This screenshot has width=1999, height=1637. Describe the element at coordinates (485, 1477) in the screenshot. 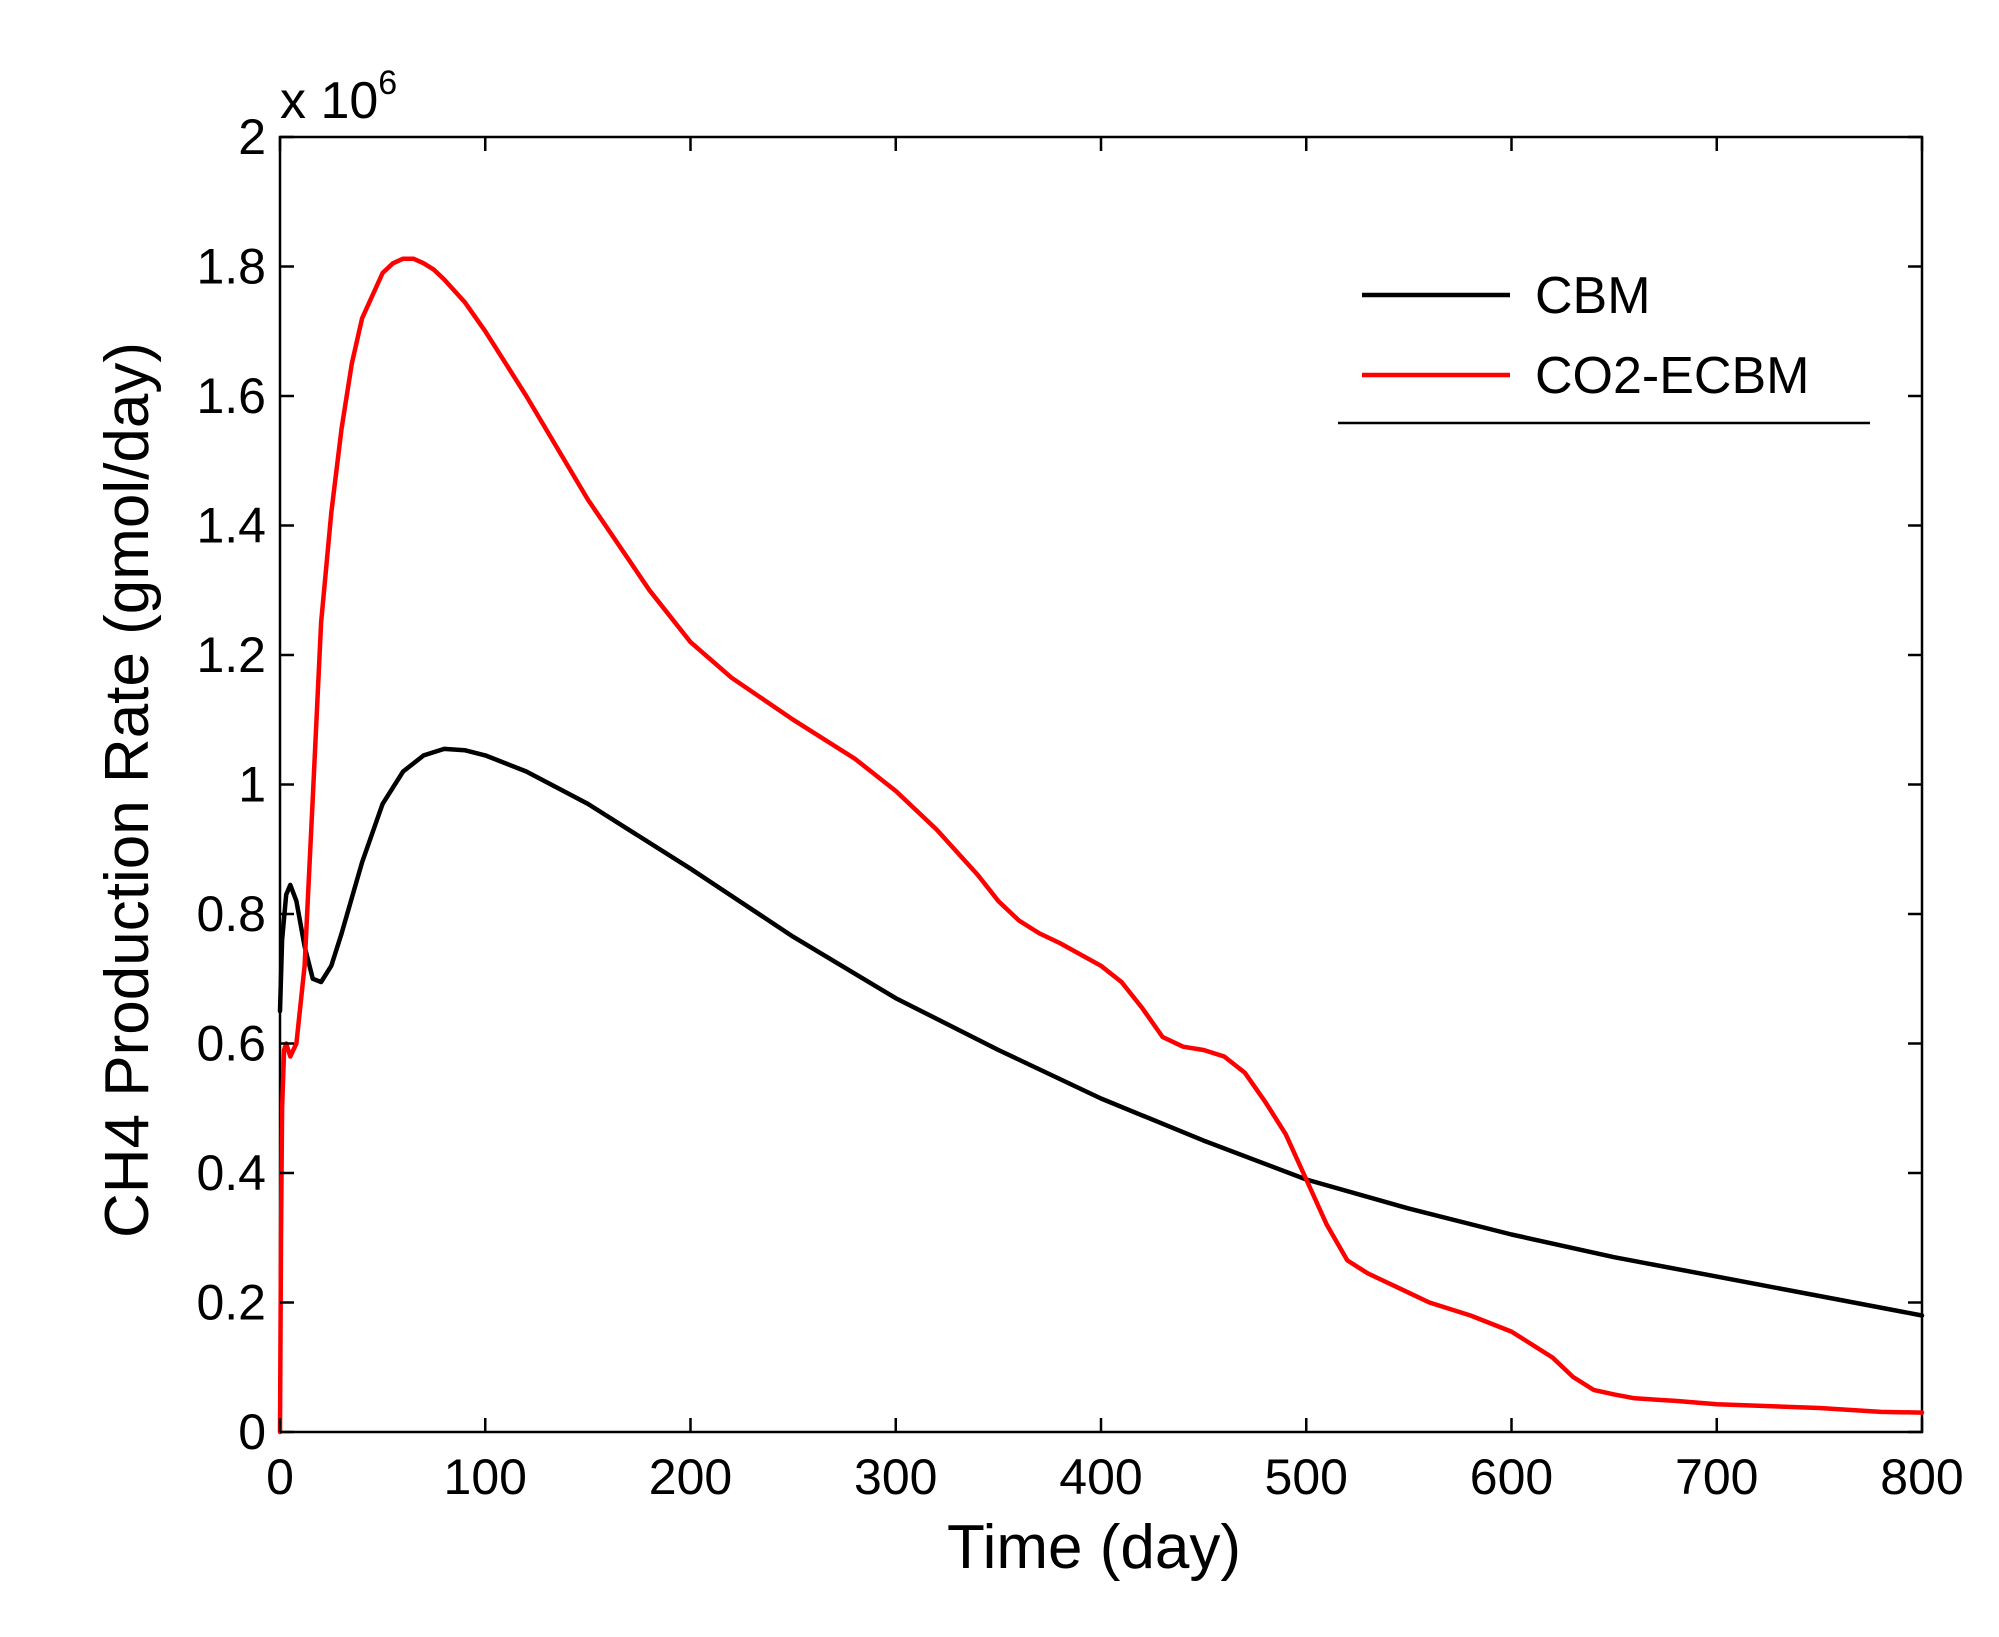

I see `x-tick-label: 100` at that location.